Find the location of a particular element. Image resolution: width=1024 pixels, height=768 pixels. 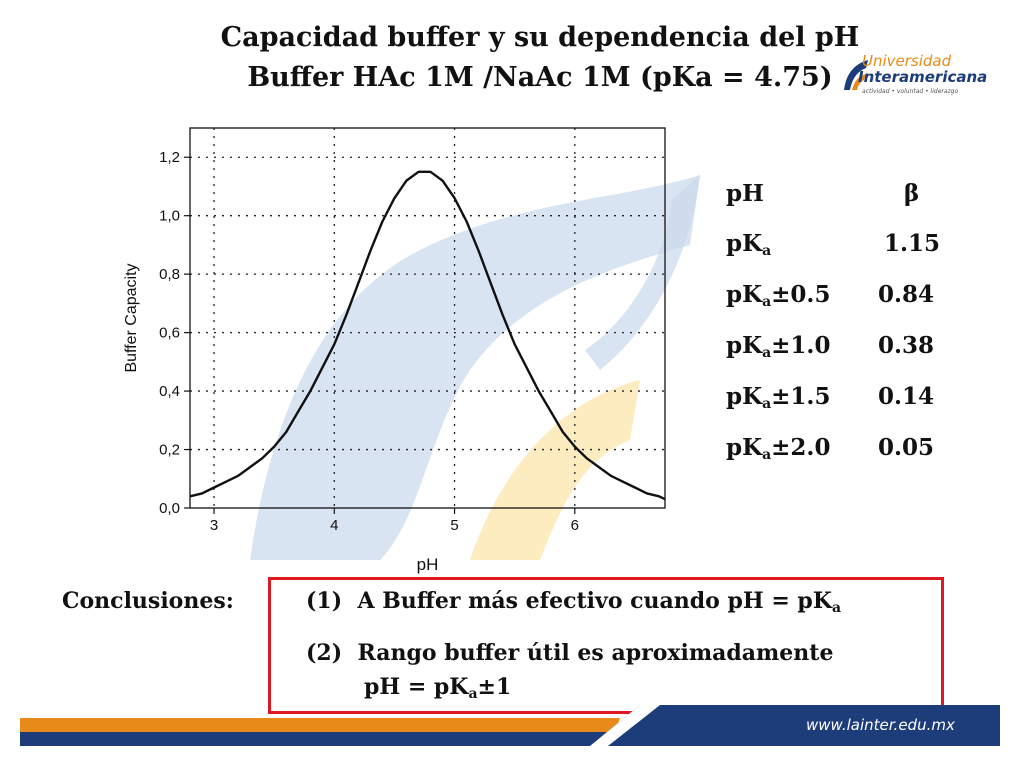

table-row-value: 0.84 is located at coordinates (906, 294).